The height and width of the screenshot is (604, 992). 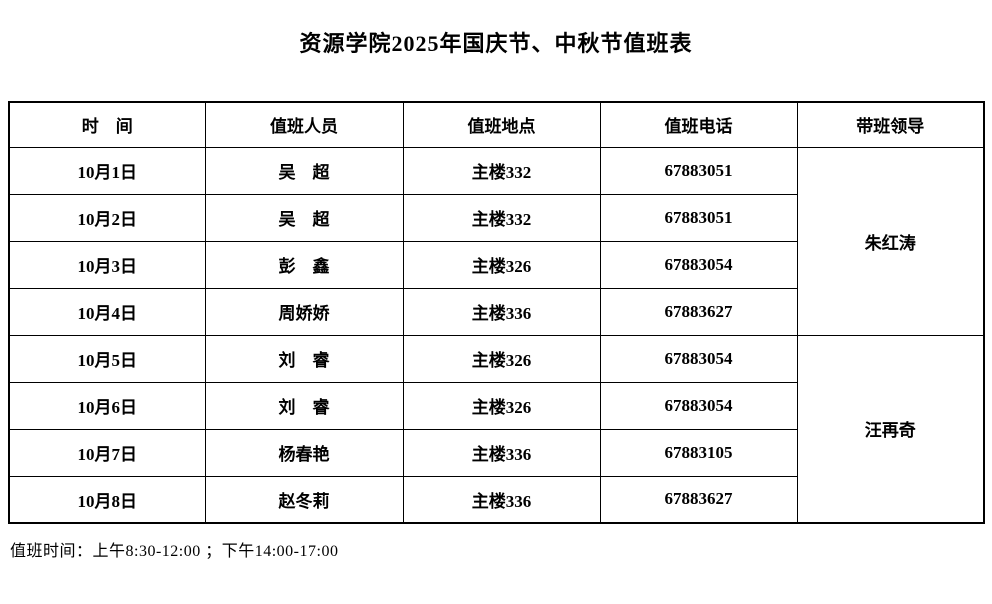 What do you see at coordinates (107, 405) in the screenshot?
I see `cell-date: 10月6日` at bounding box center [107, 405].